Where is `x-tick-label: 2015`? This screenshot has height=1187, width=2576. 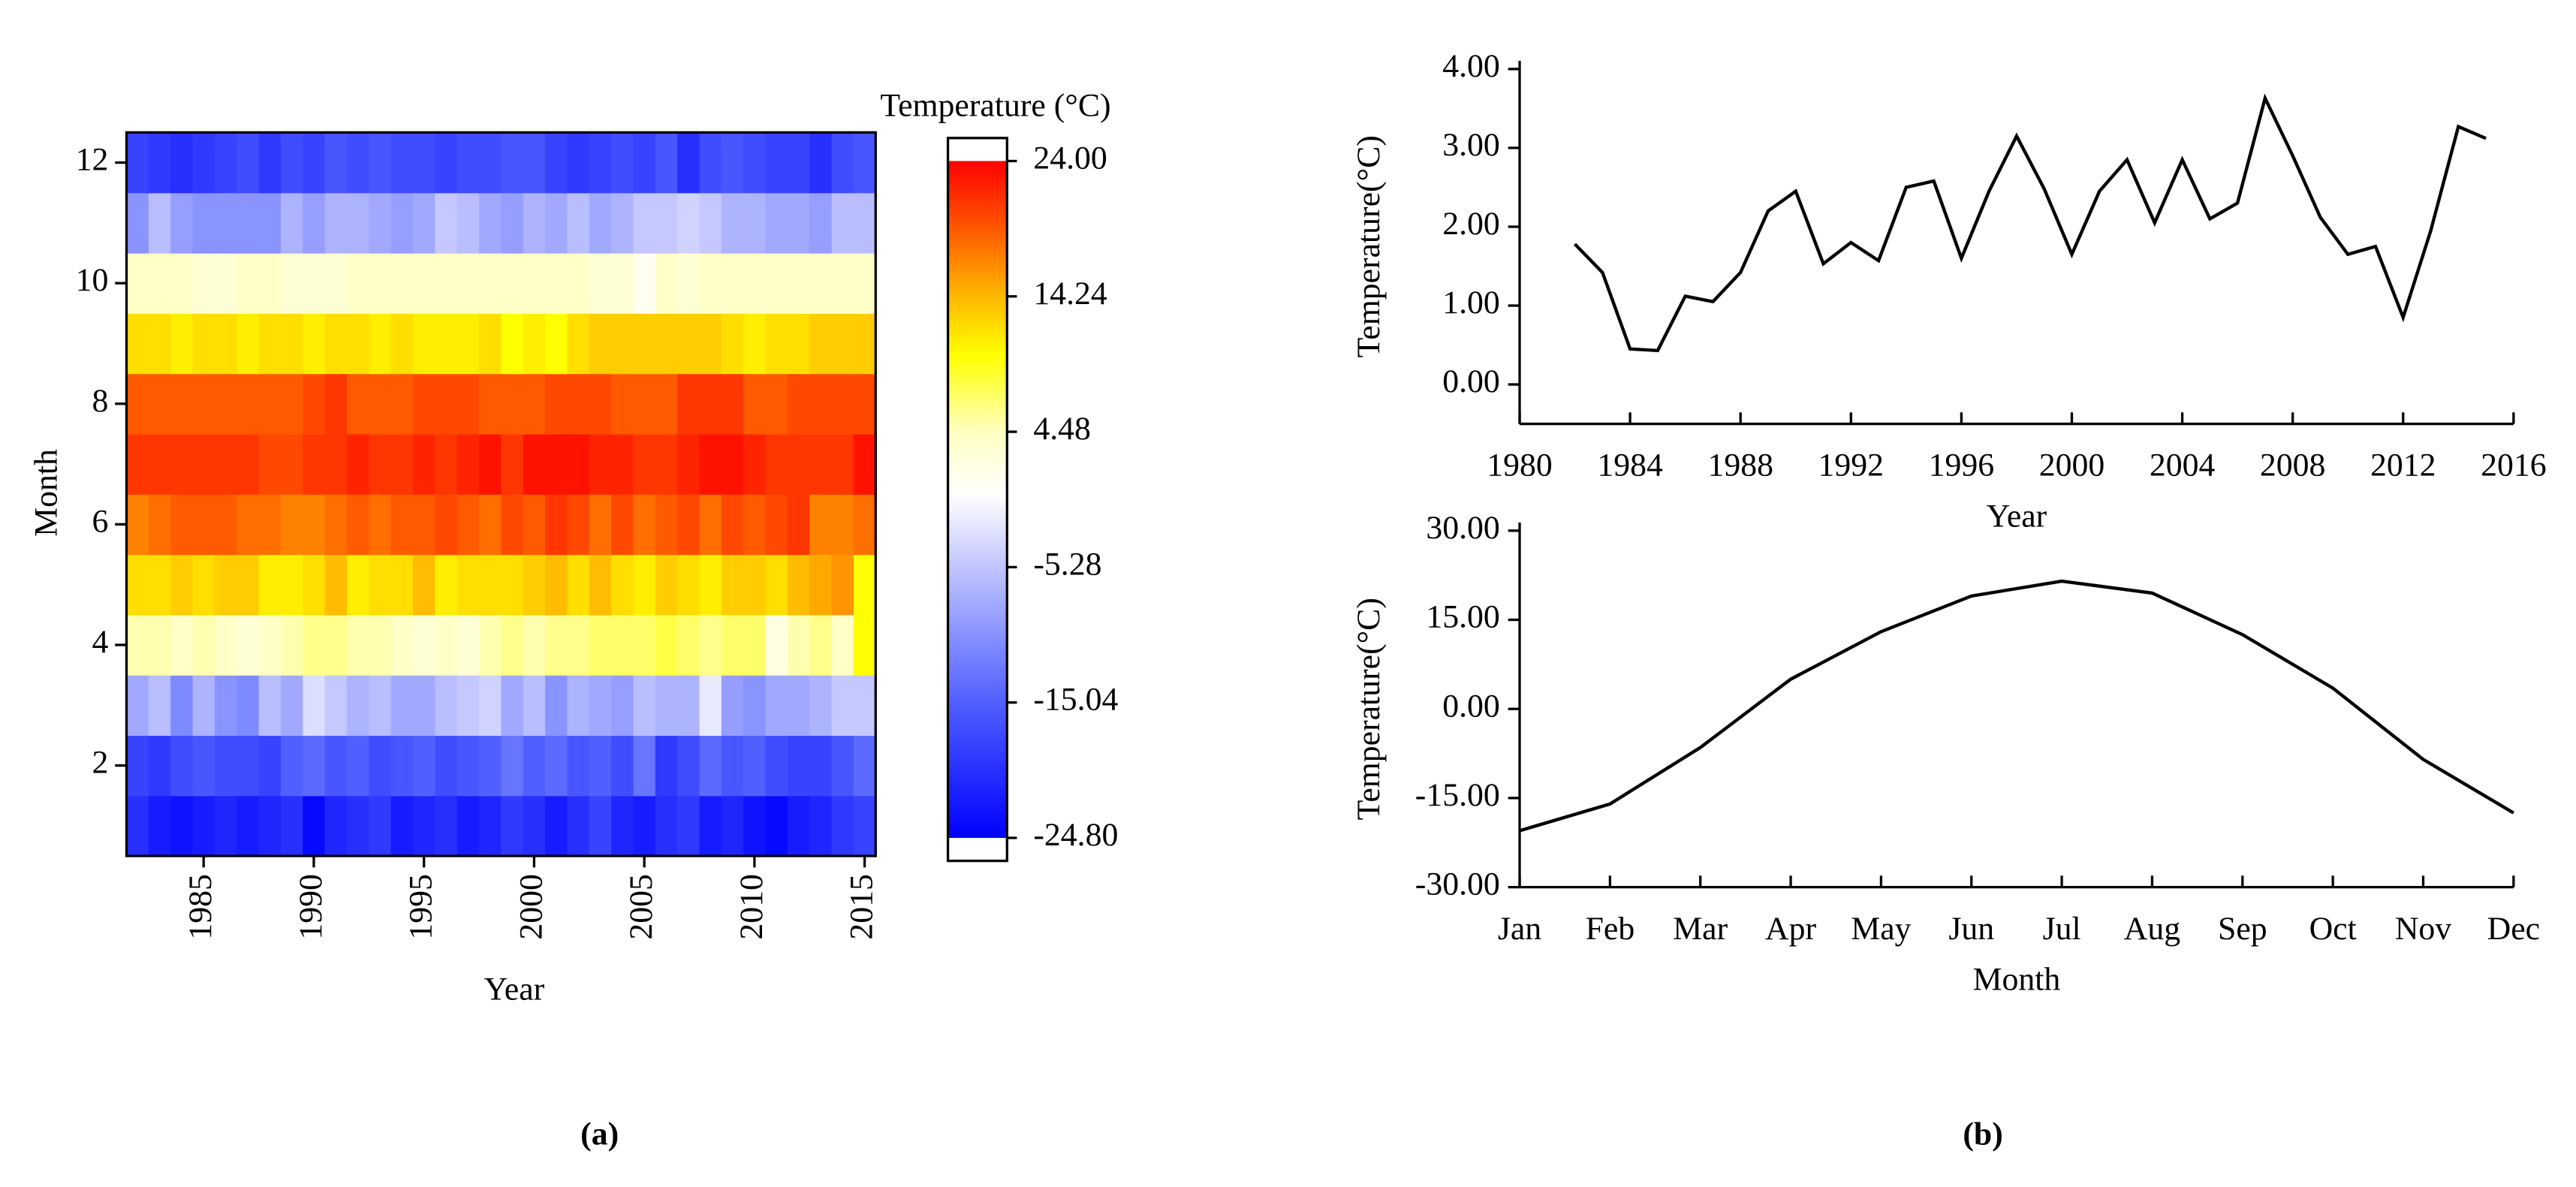 x-tick-label: 2015 is located at coordinates (862, 907).